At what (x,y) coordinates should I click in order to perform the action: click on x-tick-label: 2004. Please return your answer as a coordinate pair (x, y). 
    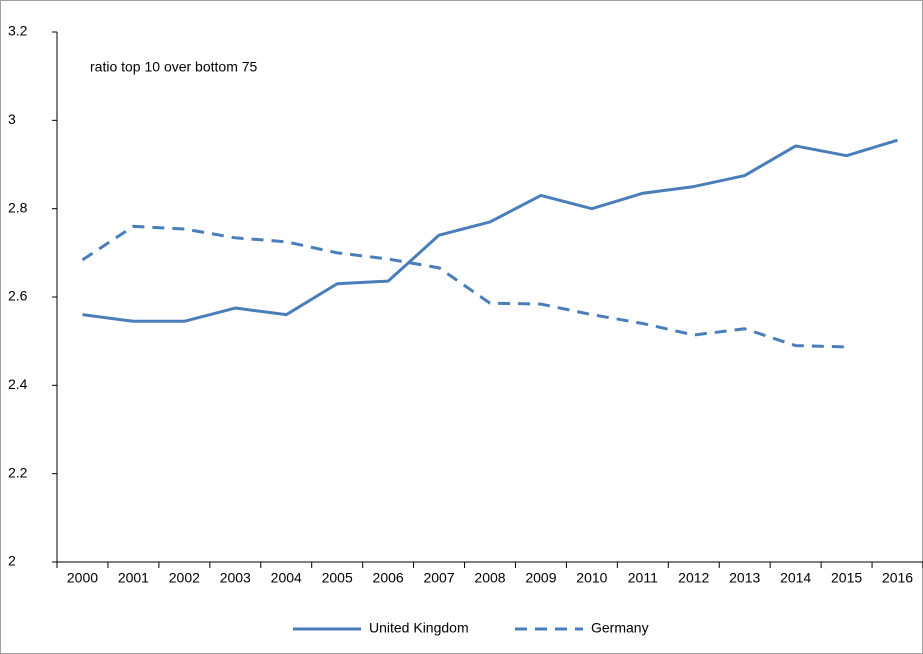
    Looking at the image, I should click on (286, 578).